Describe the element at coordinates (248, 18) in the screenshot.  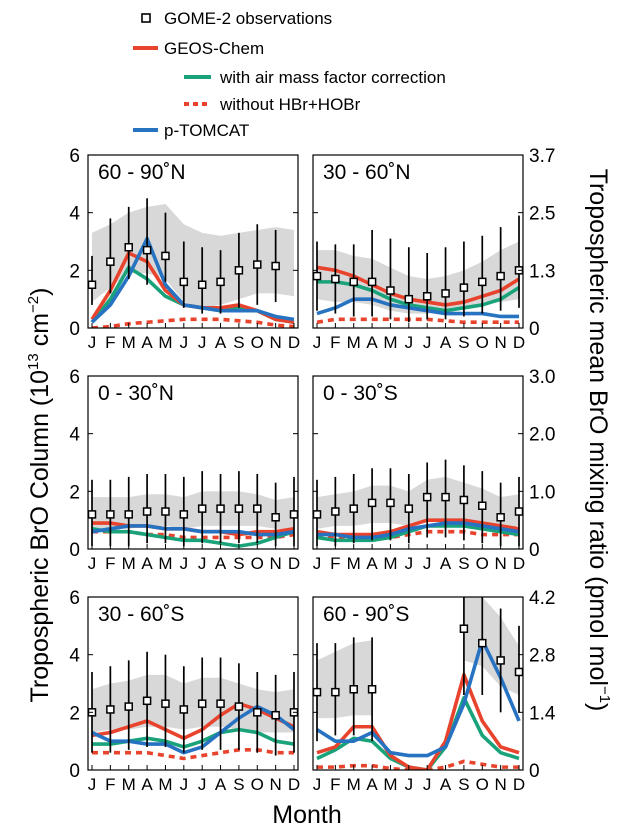
I see `legend-obs-label: GOME-2 observations` at that location.